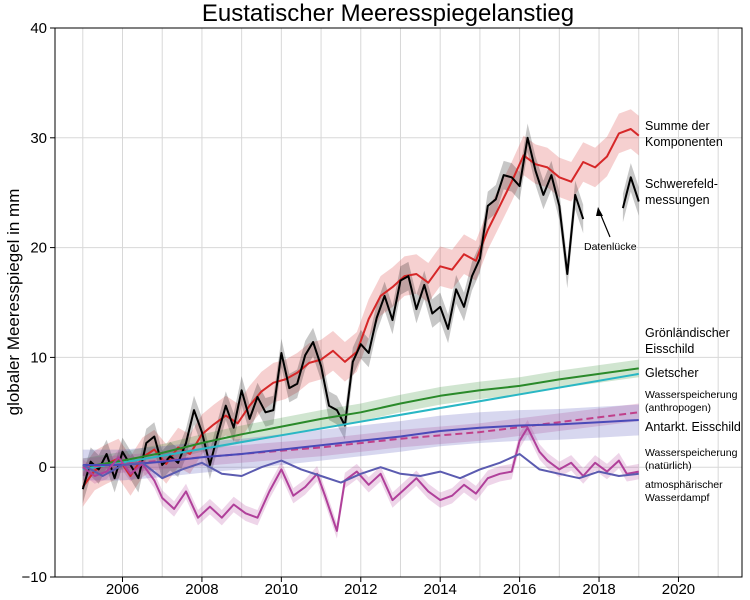 This screenshot has width=750, height=600. I want to click on y-tick-label-10: 10, so click(38, 357).